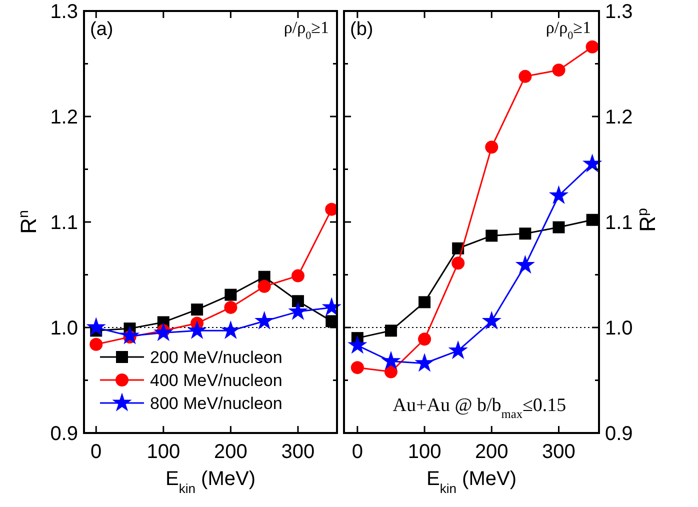  Describe the element at coordinates (619, 329) in the screenshot. I see `y2-tick-label: 1.0` at that location.